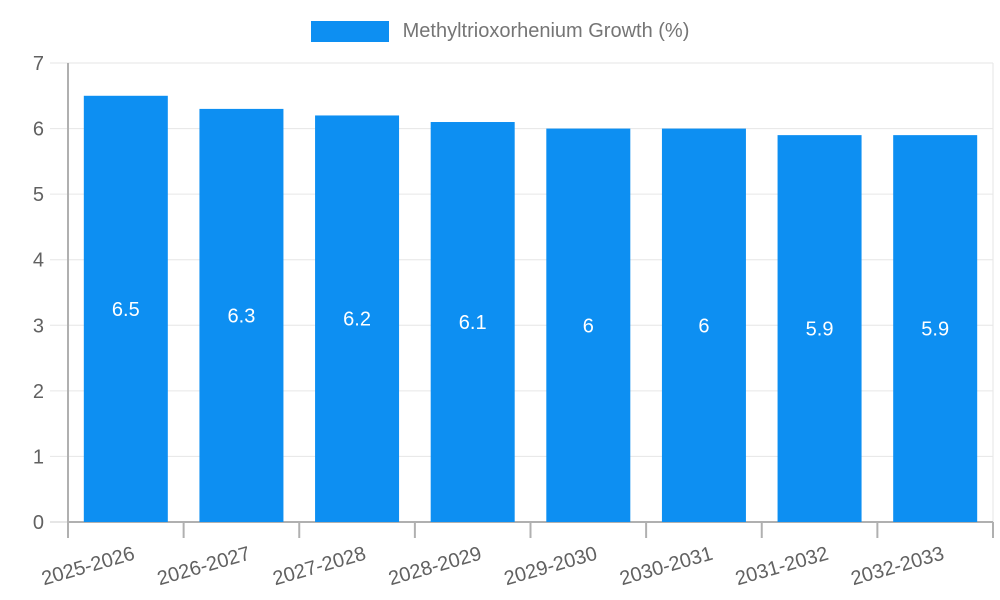  What do you see at coordinates (319, 567) in the screenshot?
I see `x-axis-label: 2027-2028` at bounding box center [319, 567].